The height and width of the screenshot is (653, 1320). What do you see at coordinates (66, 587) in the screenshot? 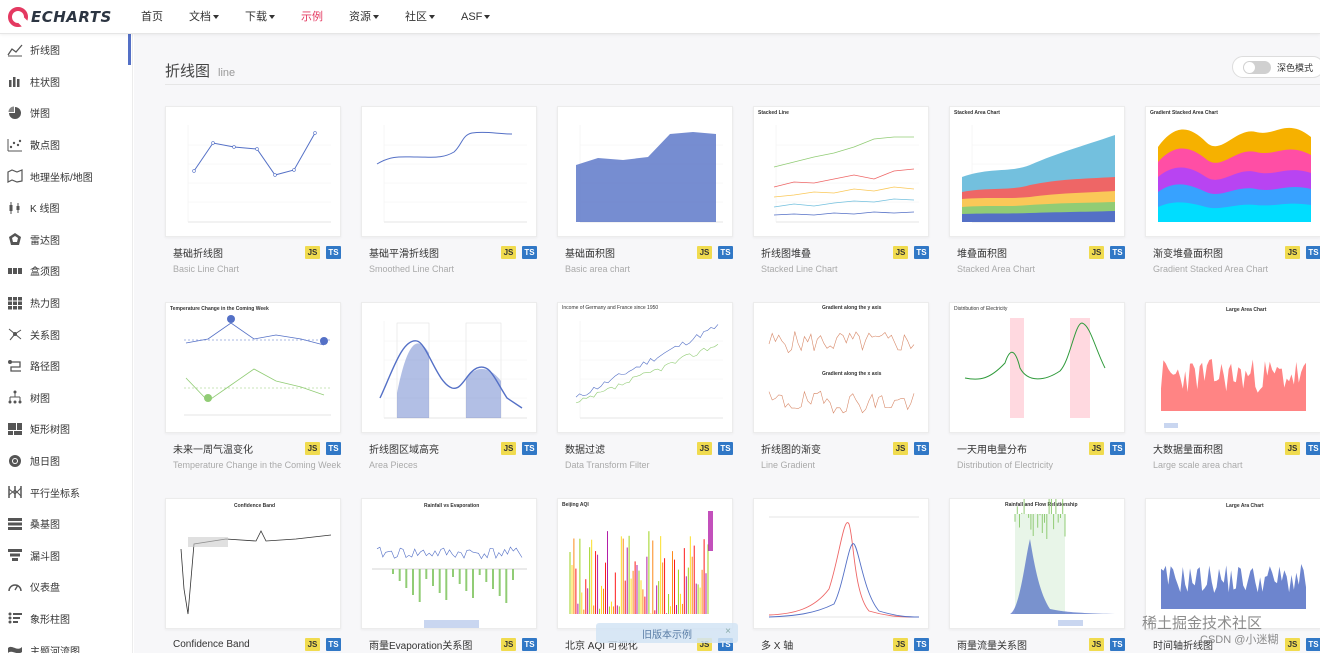
I see `sidebar-item-17: 仪表盘` at bounding box center [66, 587].